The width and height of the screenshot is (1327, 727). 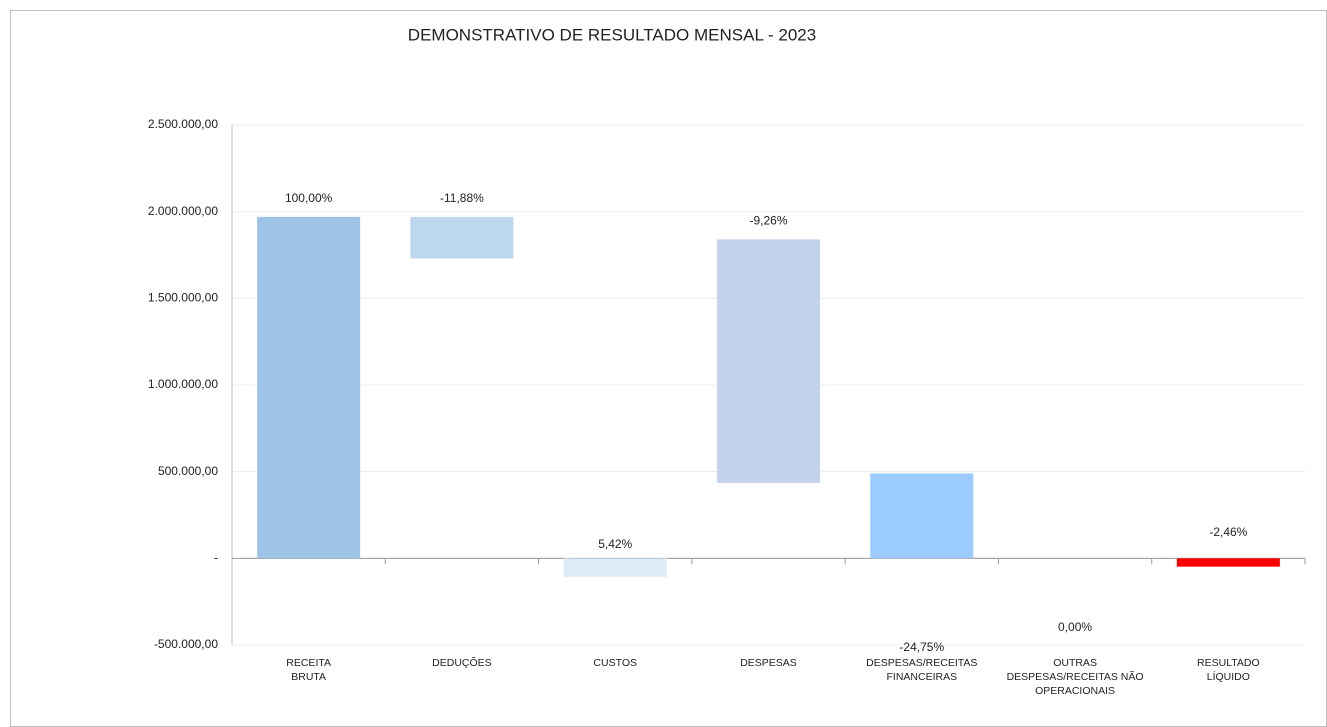 What do you see at coordinates (183, 211) in the screenshot?
I see `y-tick-label: 2.000.000,00` at bounding box center [183, 211].